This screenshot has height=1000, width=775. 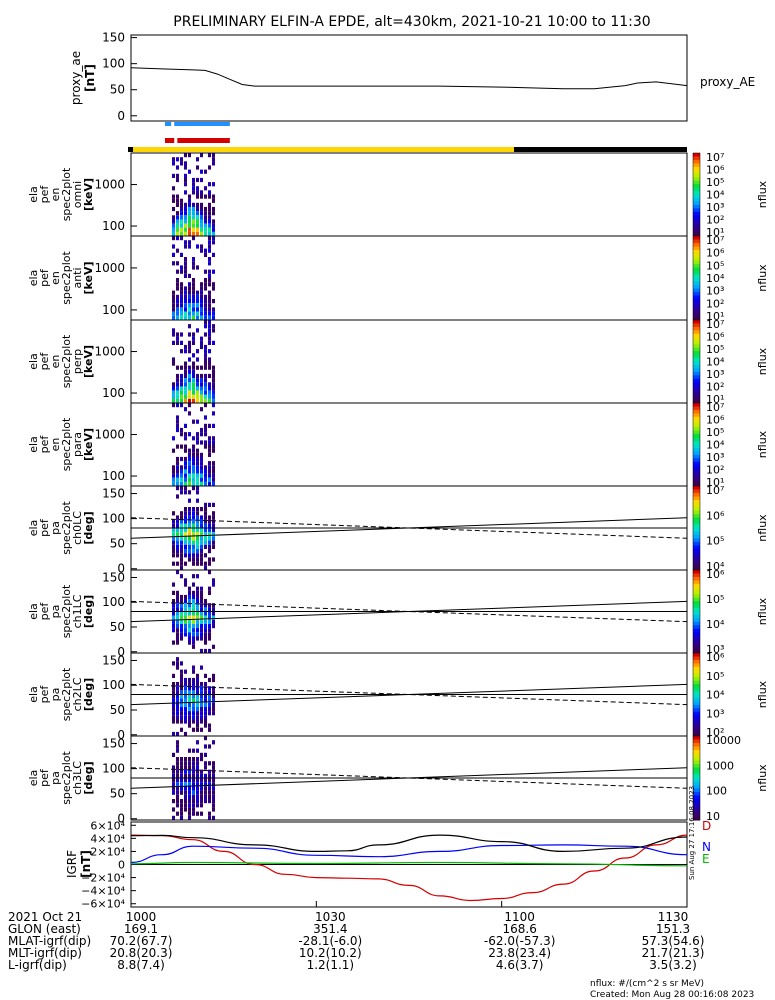 I want to click on colorbar-tick-label: 10⁶, so click(x=715, y=420).